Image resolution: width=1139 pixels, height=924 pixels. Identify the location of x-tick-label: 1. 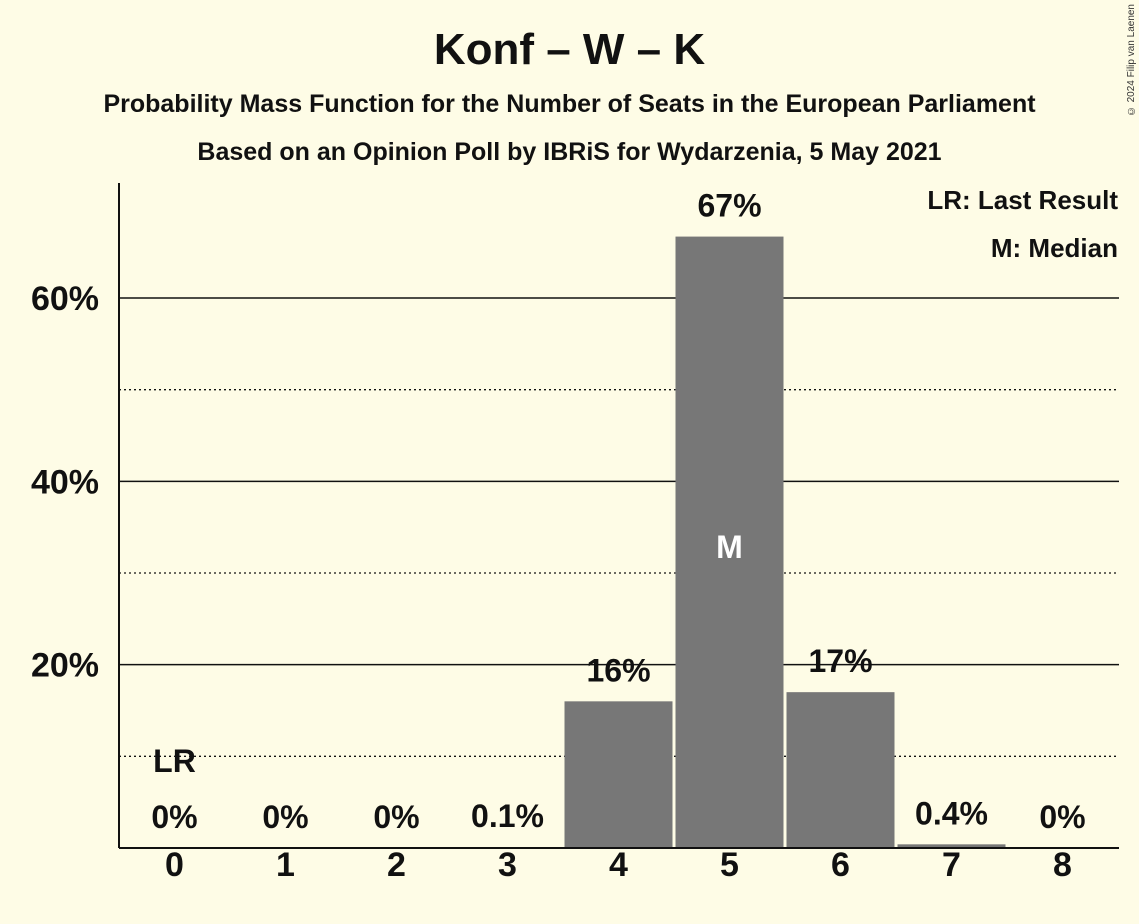
(285, 865).